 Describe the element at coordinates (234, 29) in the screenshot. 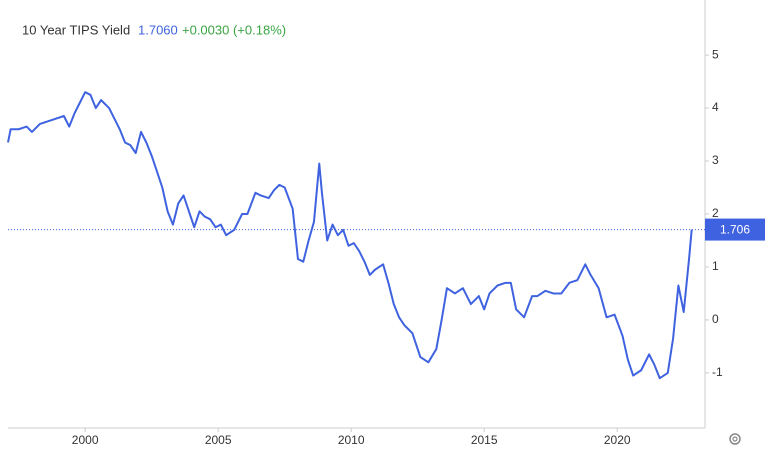

I see `price-change: +0.0030 (+0.18%)` at that location.